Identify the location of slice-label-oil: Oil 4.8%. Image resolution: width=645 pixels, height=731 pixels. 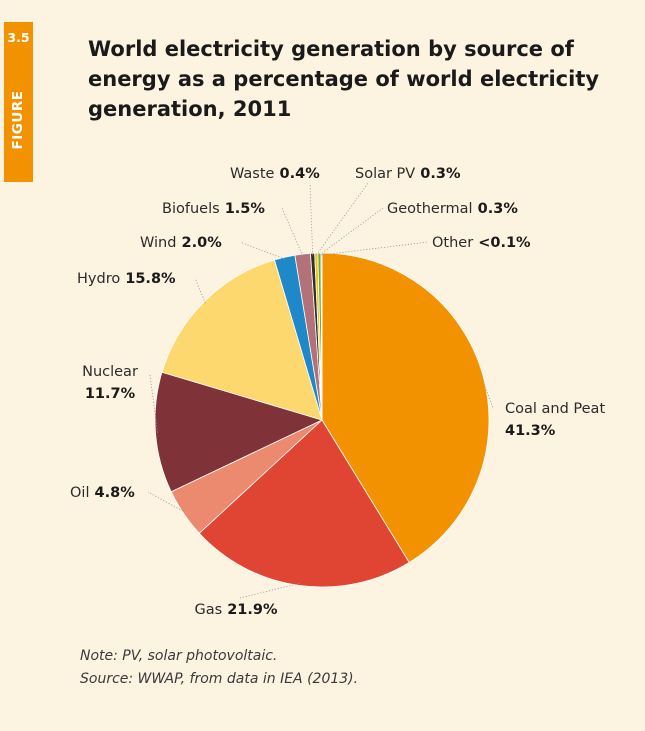
(102, 493).